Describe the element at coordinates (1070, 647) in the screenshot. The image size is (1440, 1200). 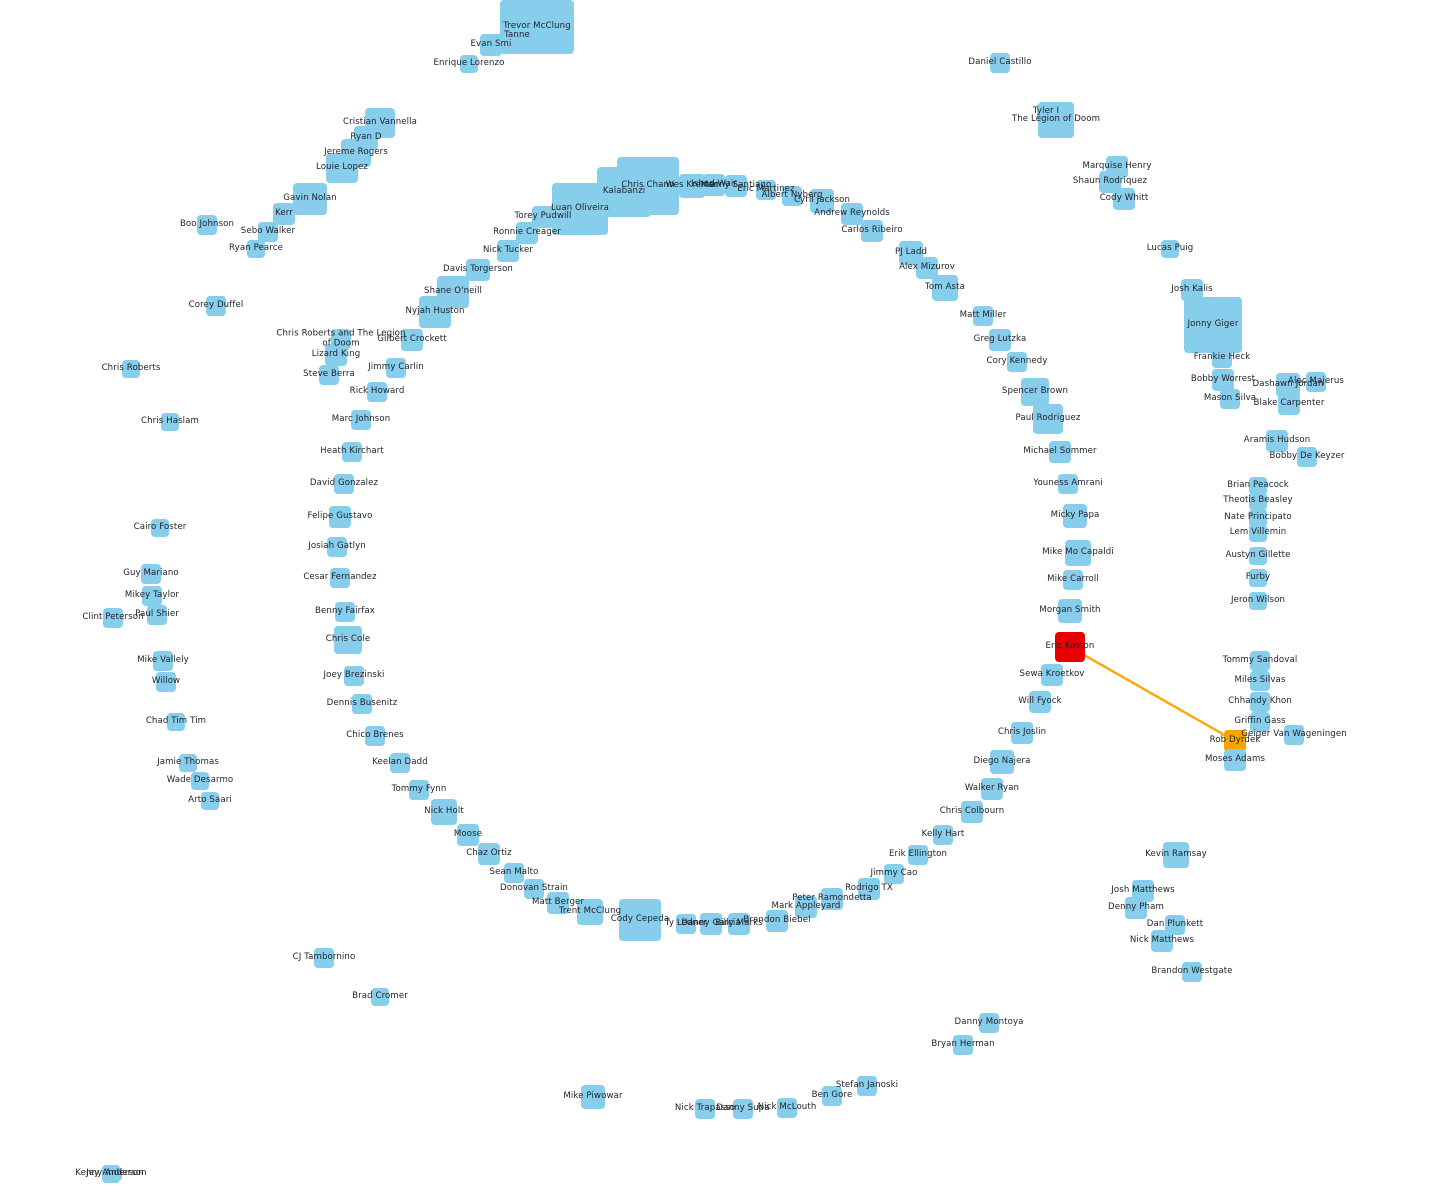
I see `graph-node-selected` at that location.